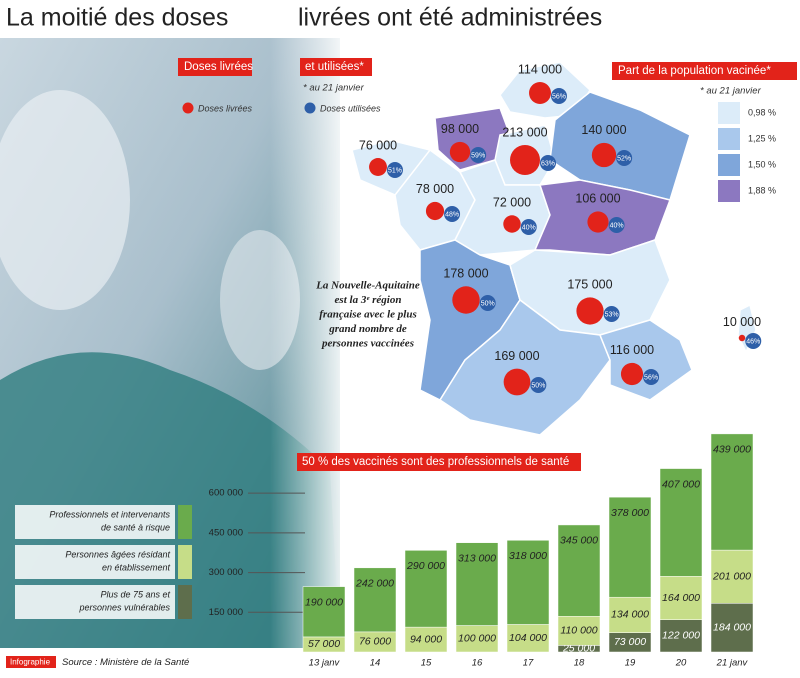  I want to click on doses-label: 169 000, so click(516, 356).